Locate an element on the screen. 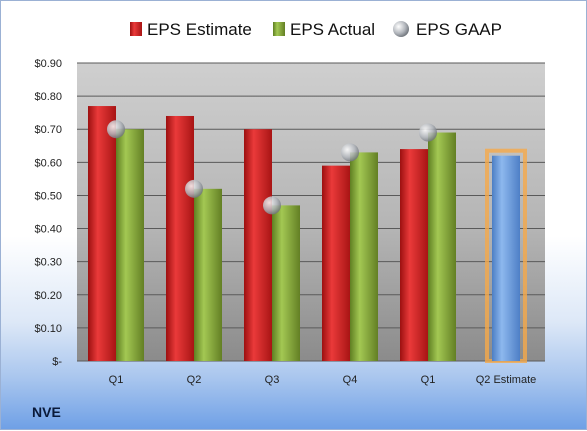  legend-swatch-eps-estimate is located at coordinates (136, 29).